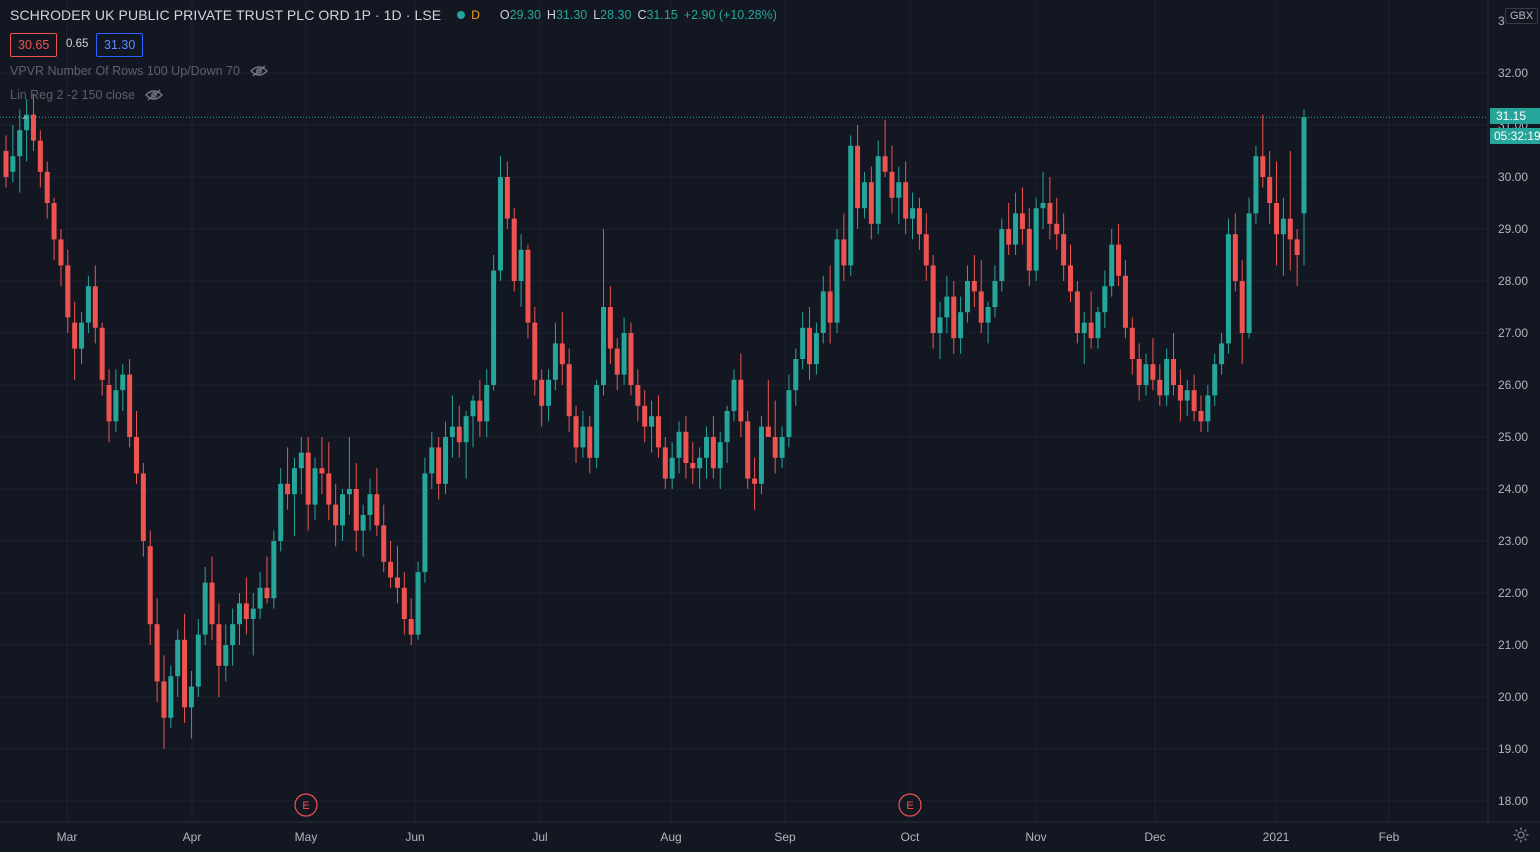 The image size is (1540, 852). I want to click on time-axis-label: Apr, so click(192, 837).